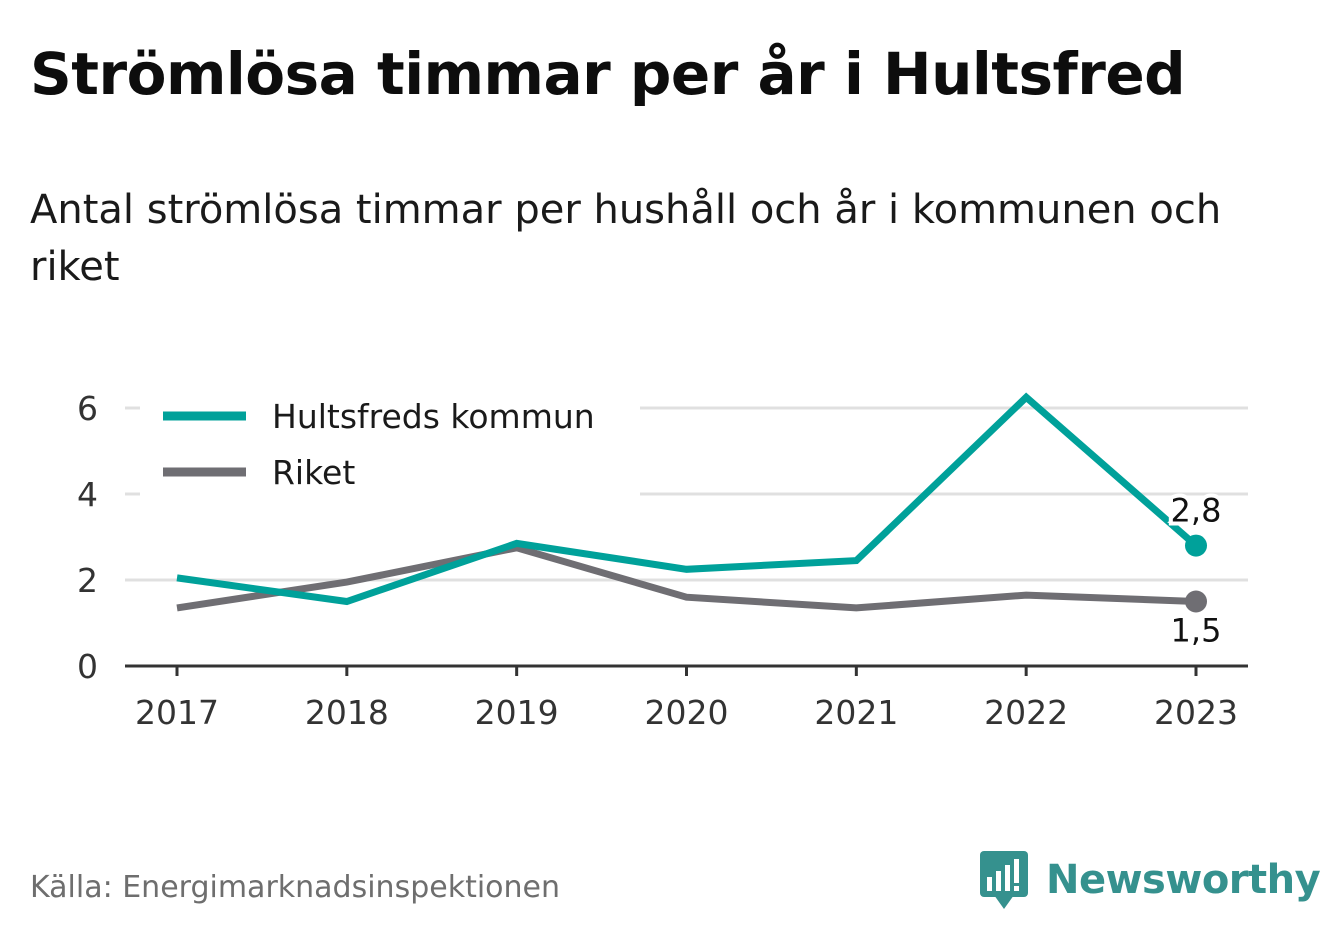 The height and width of the screenshot is (939, 1322). I want to click on y-tick-label: 0, so click(87, 666).